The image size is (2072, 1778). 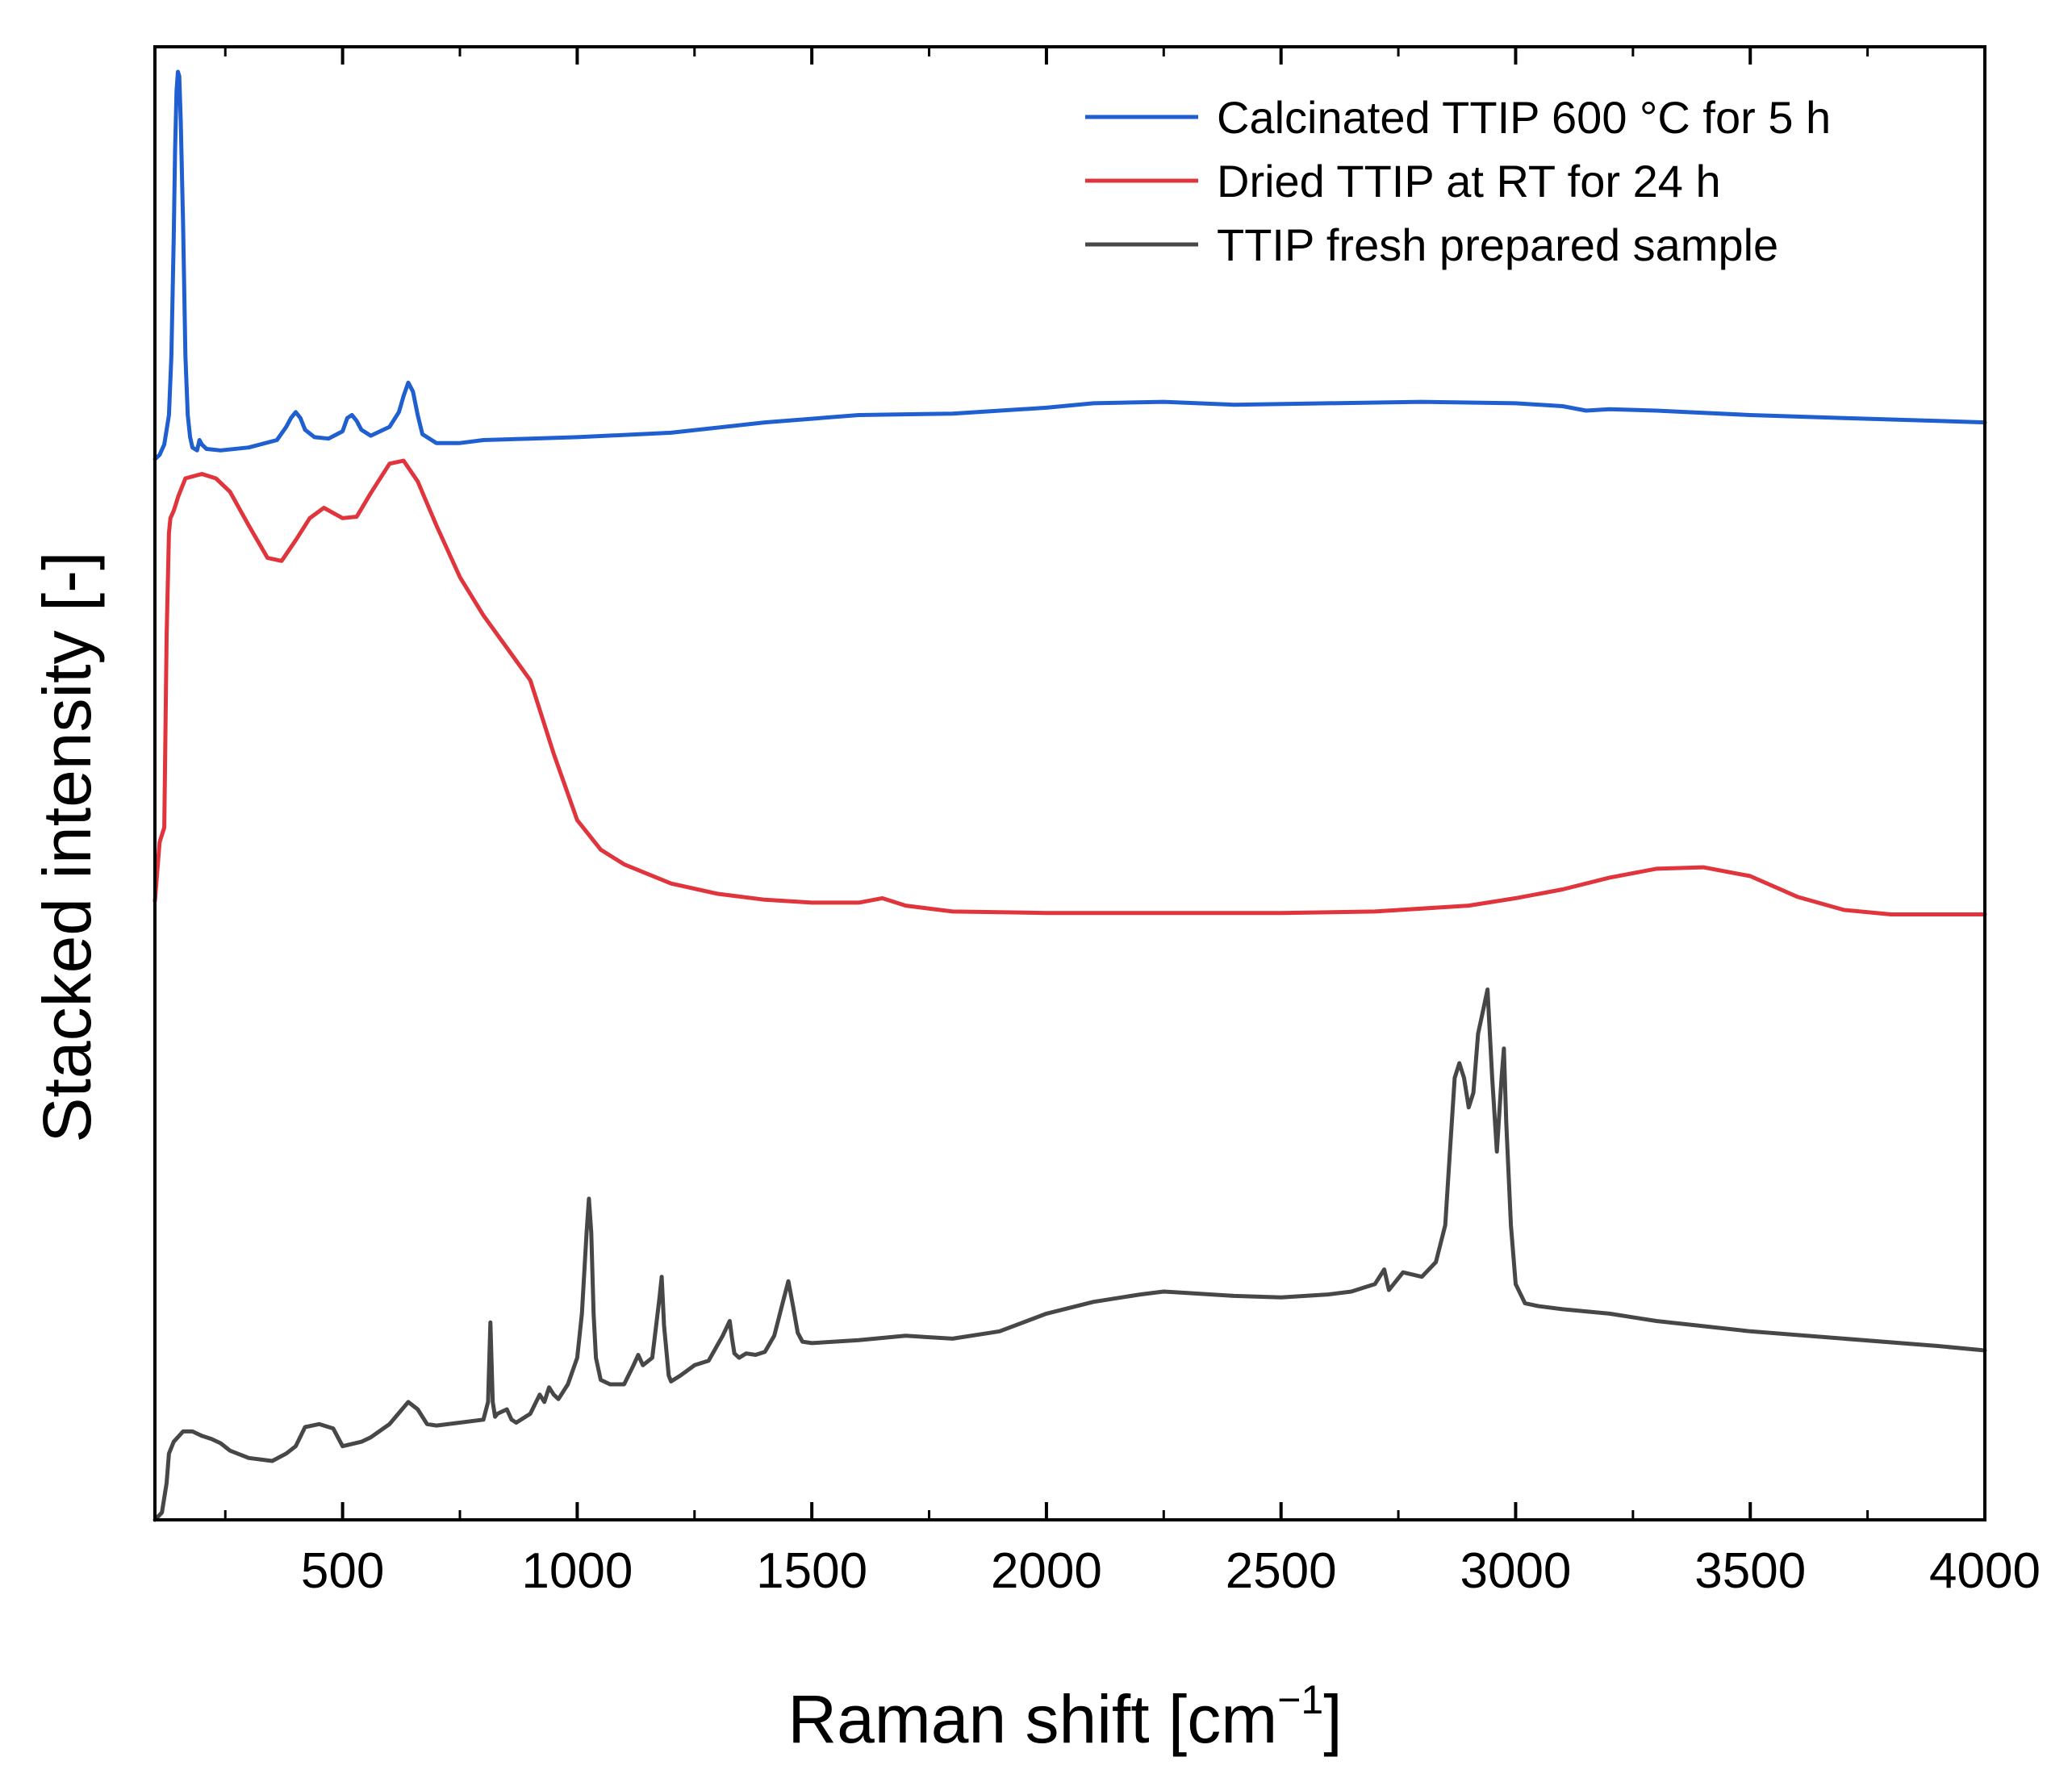 What do you see at coordinates (1281, 1571) in the screenshot?
I see `x-tick-label: 2500` at bounding box center [1281, 1571].